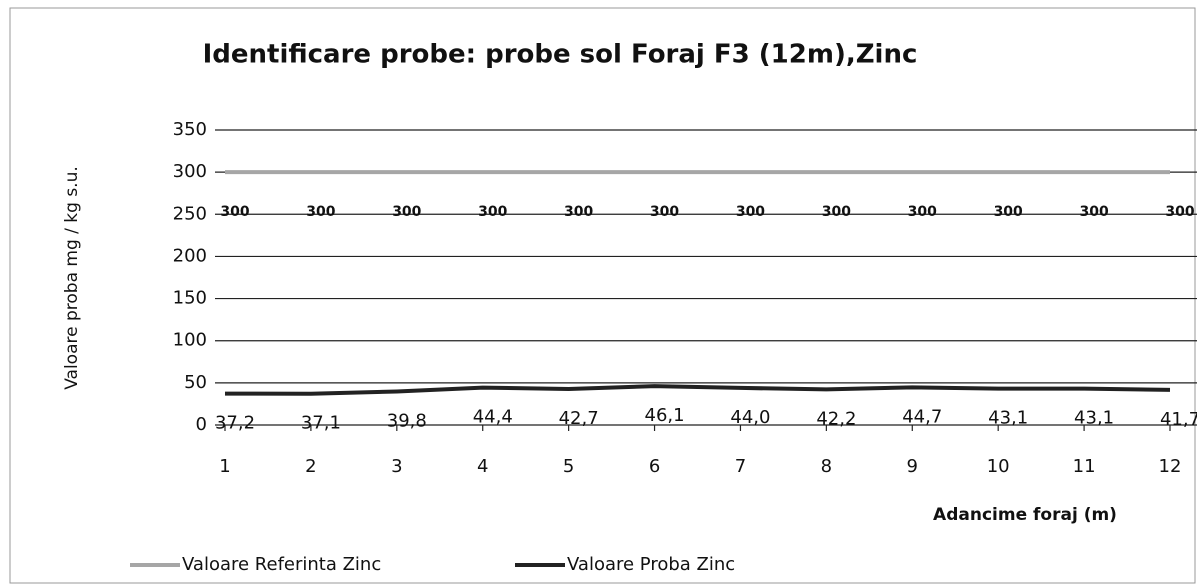 This screenshot has height=587, width=1197. What do you see at coordinates (750, 417) in the screenshot?
I see `data-label: 44,0` at bounding box center [750, 417].